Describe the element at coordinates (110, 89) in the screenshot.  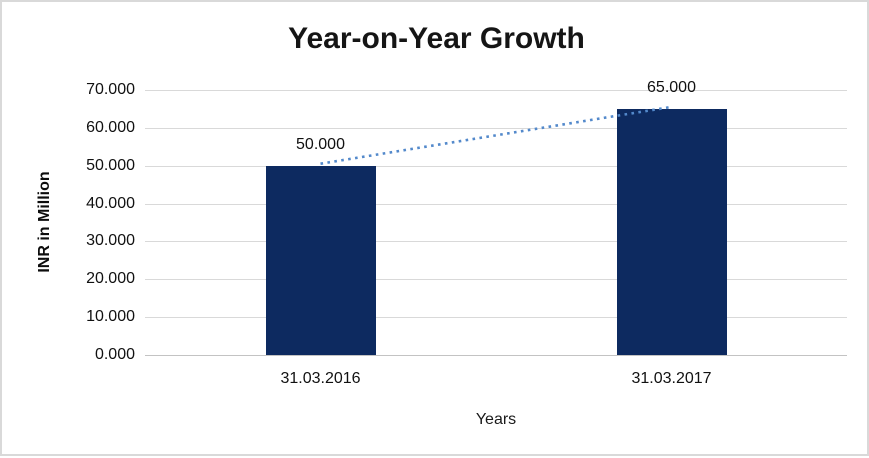
I see `y-tick-label: 70.000` at that location.